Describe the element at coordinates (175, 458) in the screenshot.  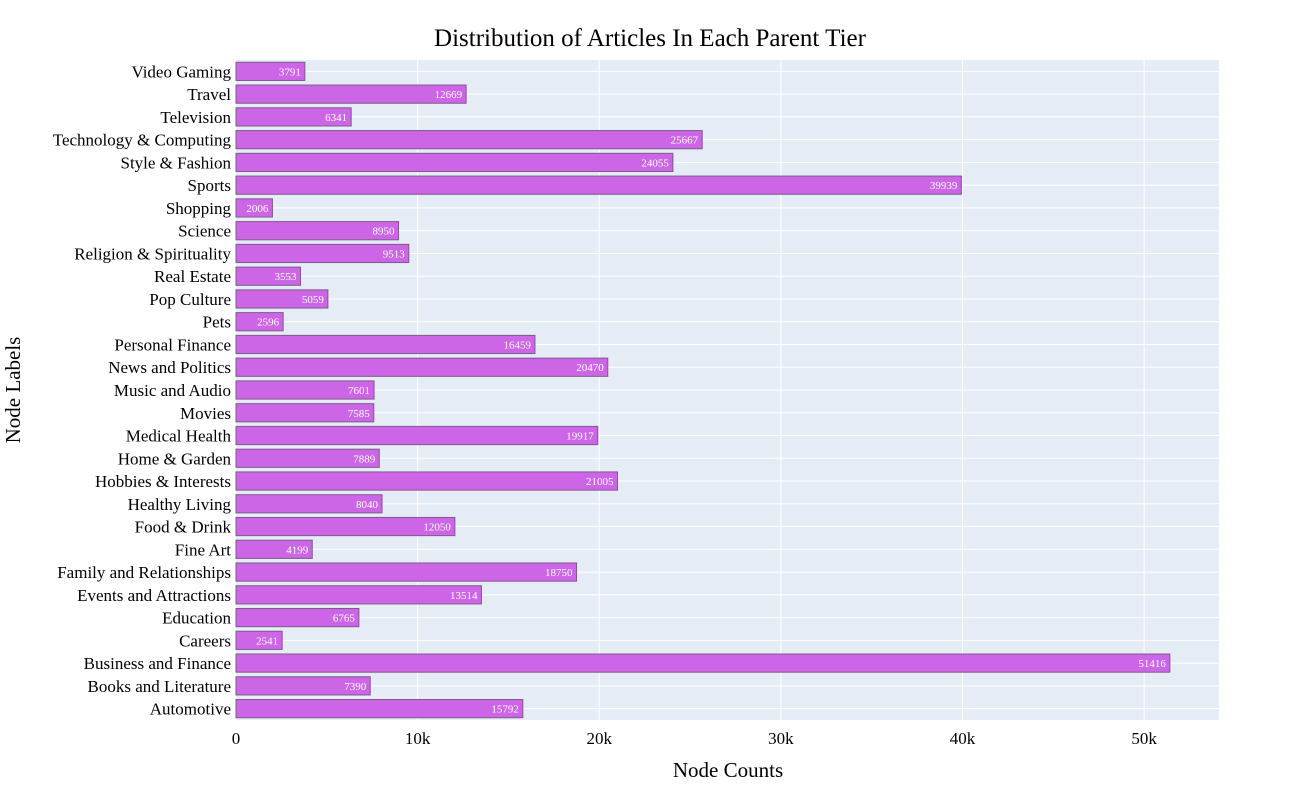
I see `y-tick-label: Home & Garden` at that location.